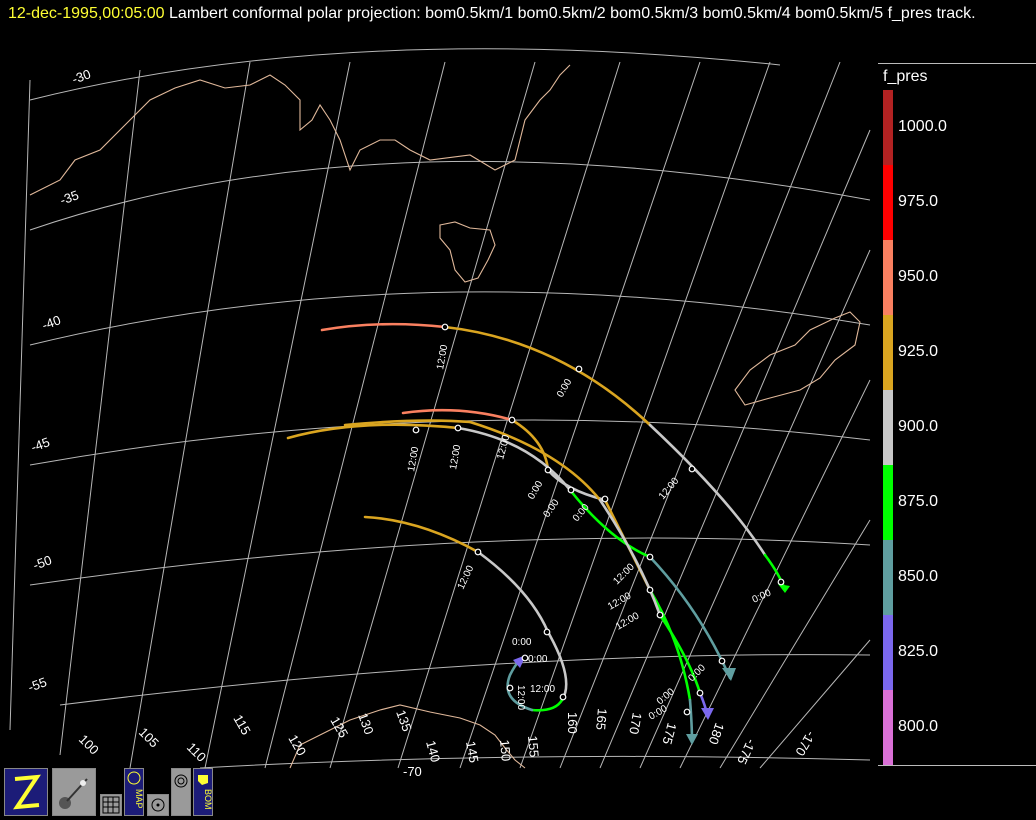  I want to click on lon-label: 150, so click(505, 750).